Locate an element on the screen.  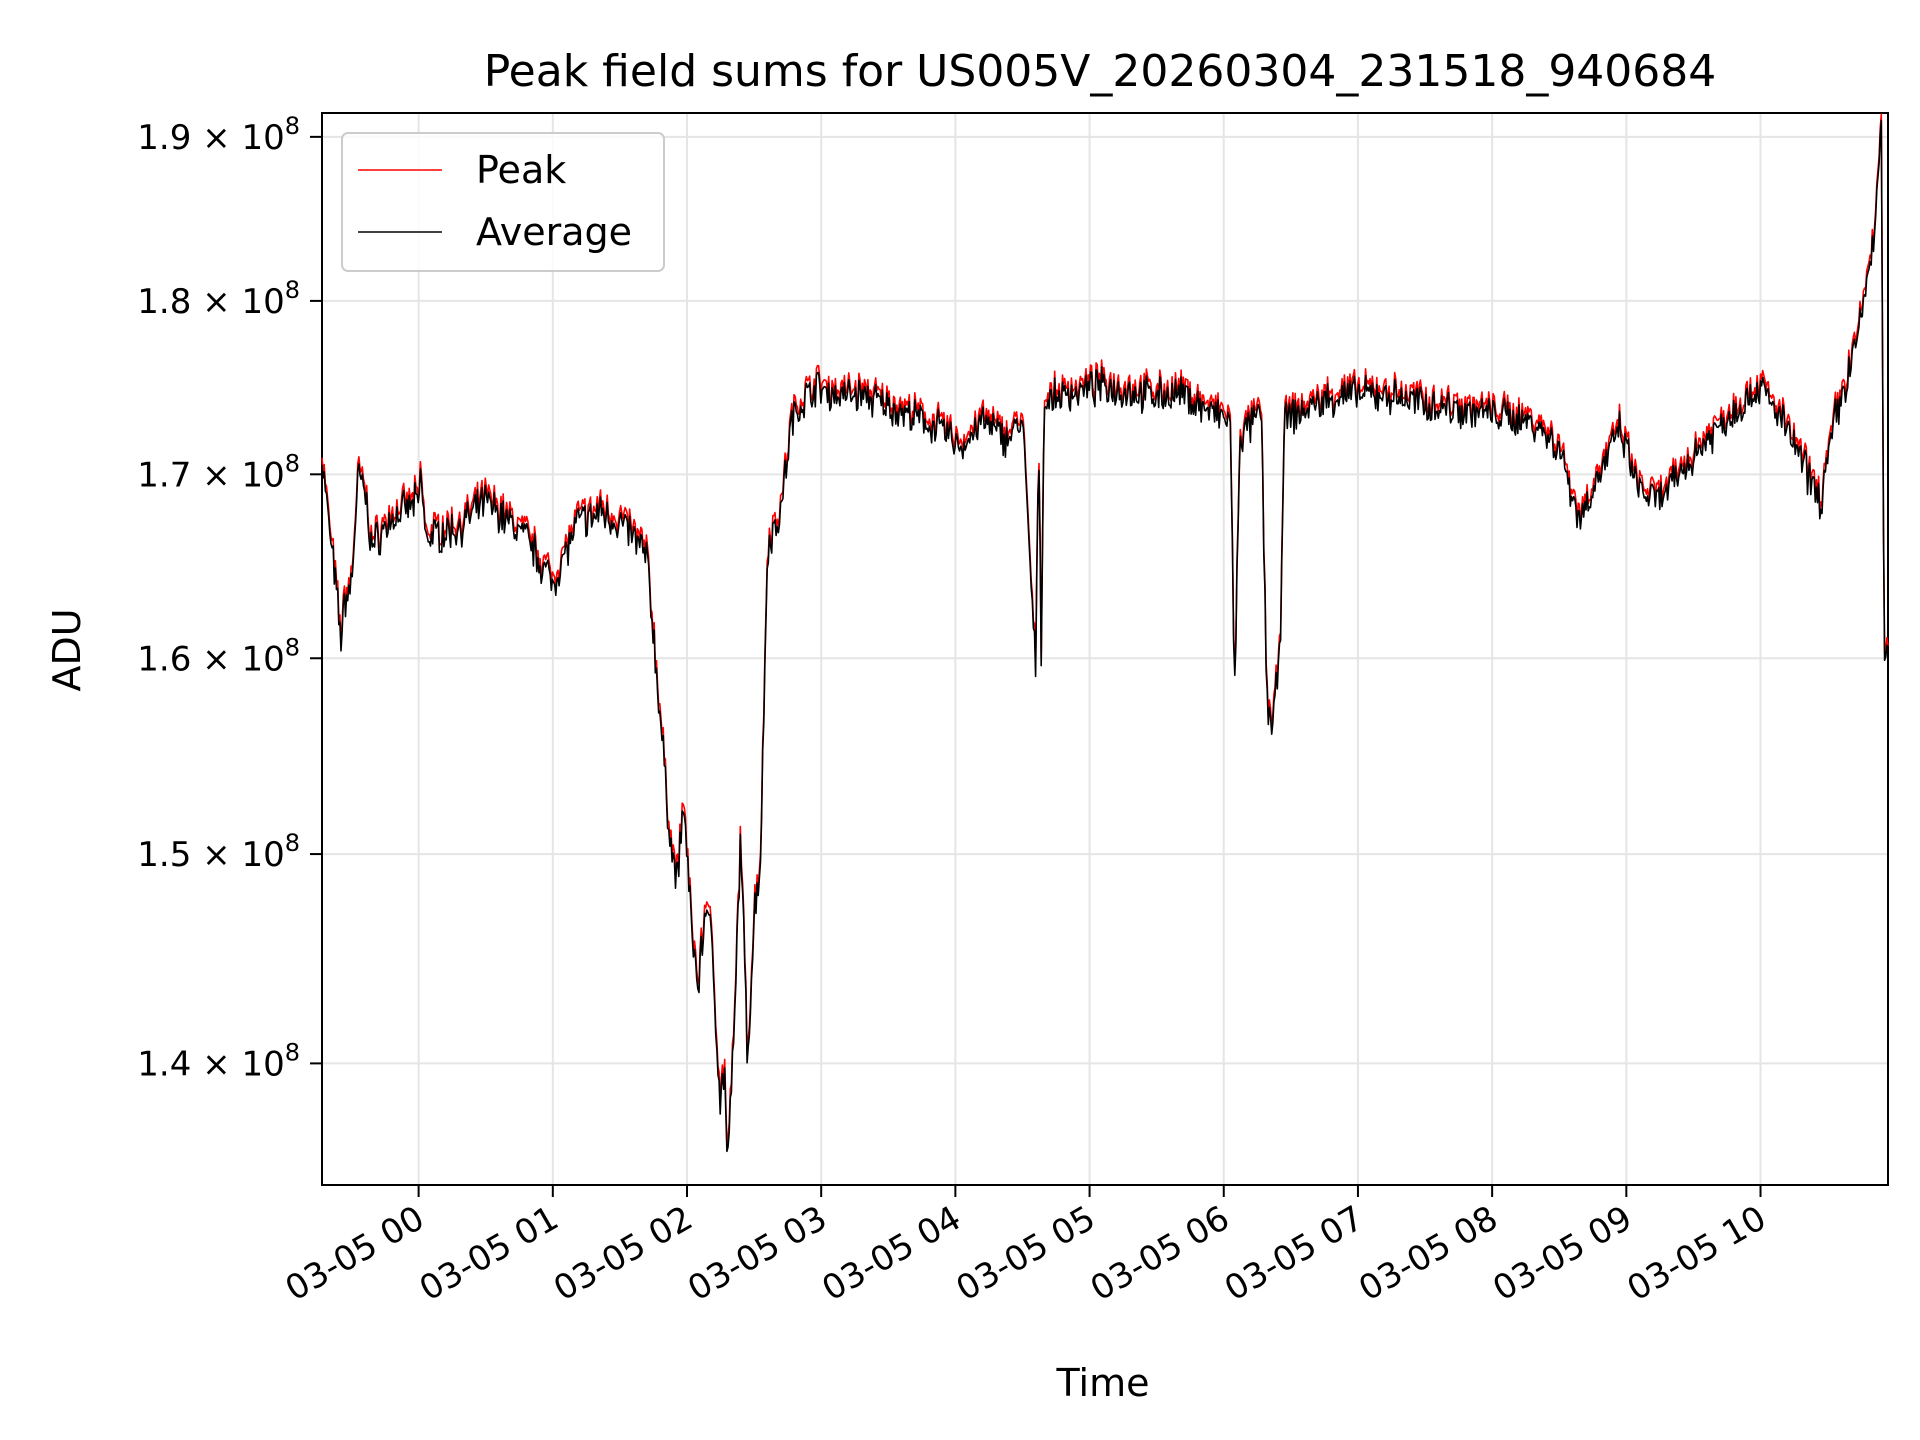
y-tick-label: 1.5 × 108 is located at coordinates (218, 852).